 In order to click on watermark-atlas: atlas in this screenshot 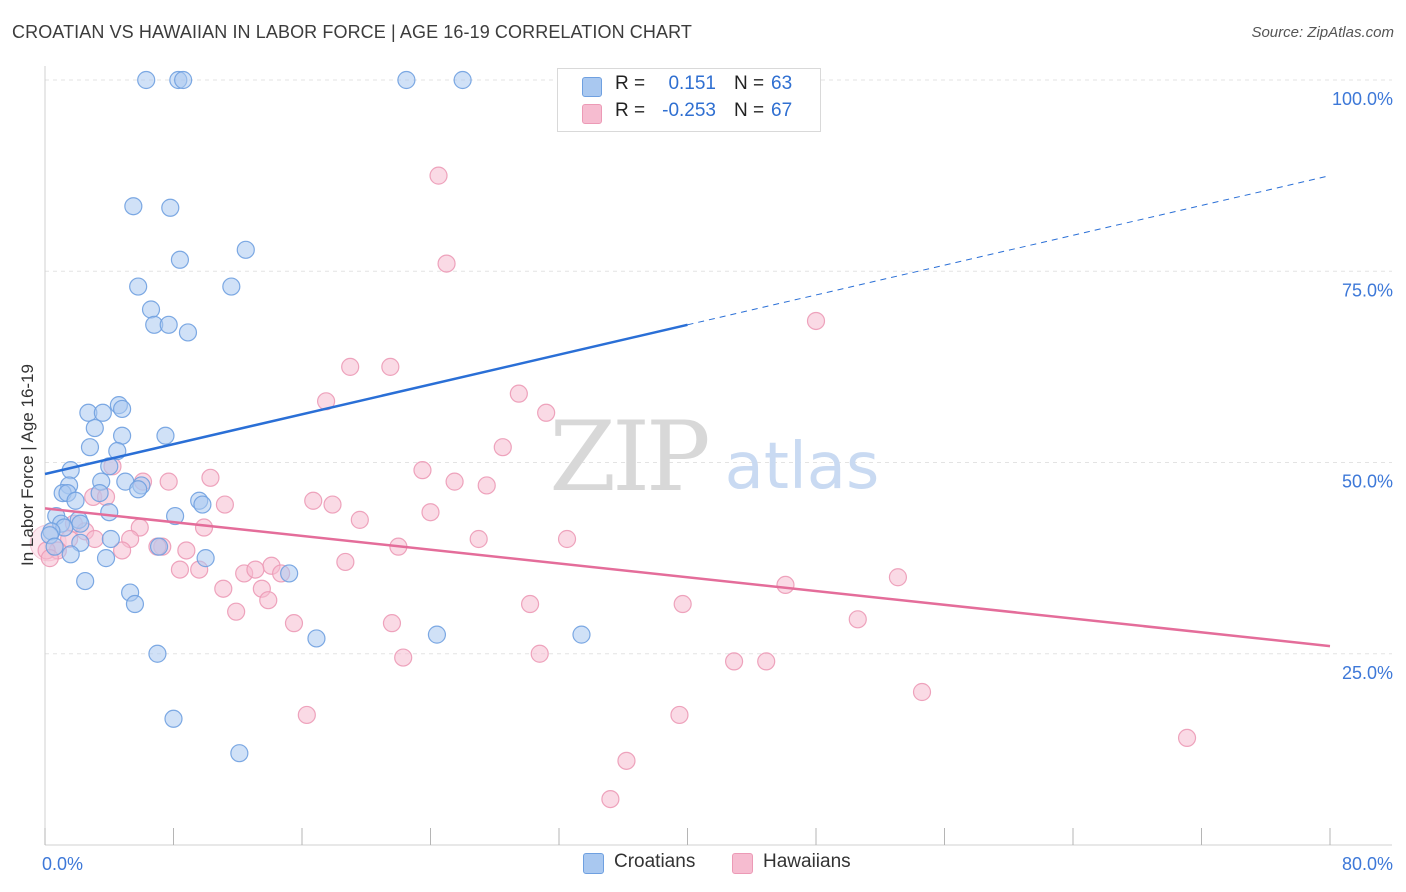, I will do `click(802, 467)`.